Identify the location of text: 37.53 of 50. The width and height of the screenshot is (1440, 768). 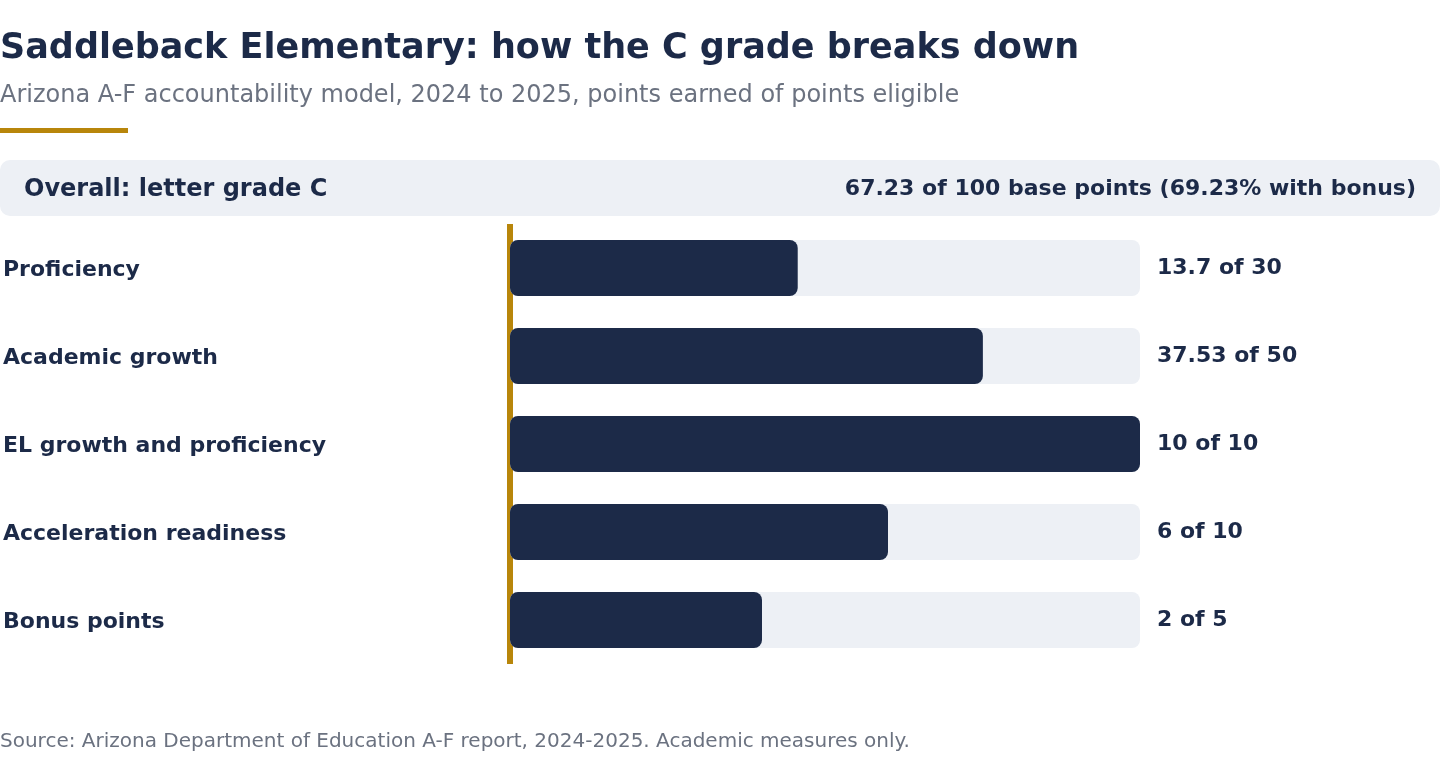
(1227, 354).